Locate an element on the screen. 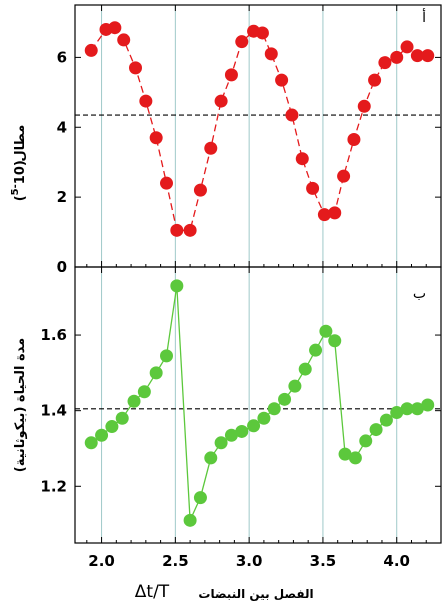 This screenshot has width=446, height=605. y-tick-label-bottom-1: 1.4 is located at coordinates (53, 411).